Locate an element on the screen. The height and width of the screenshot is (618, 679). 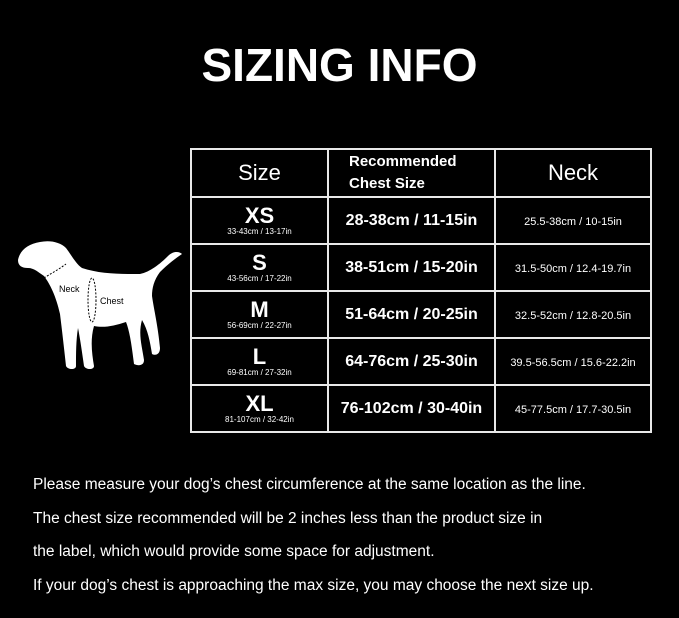
chest-size: 38-51cm / 15-20in is located at coordinates (411, 267).